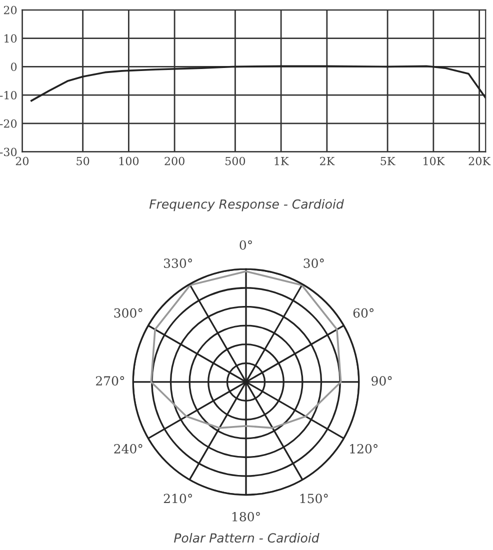  Describe the element at coordinates (174, 161) in the screenshot. I see `x-tick-label: 200` at that location.